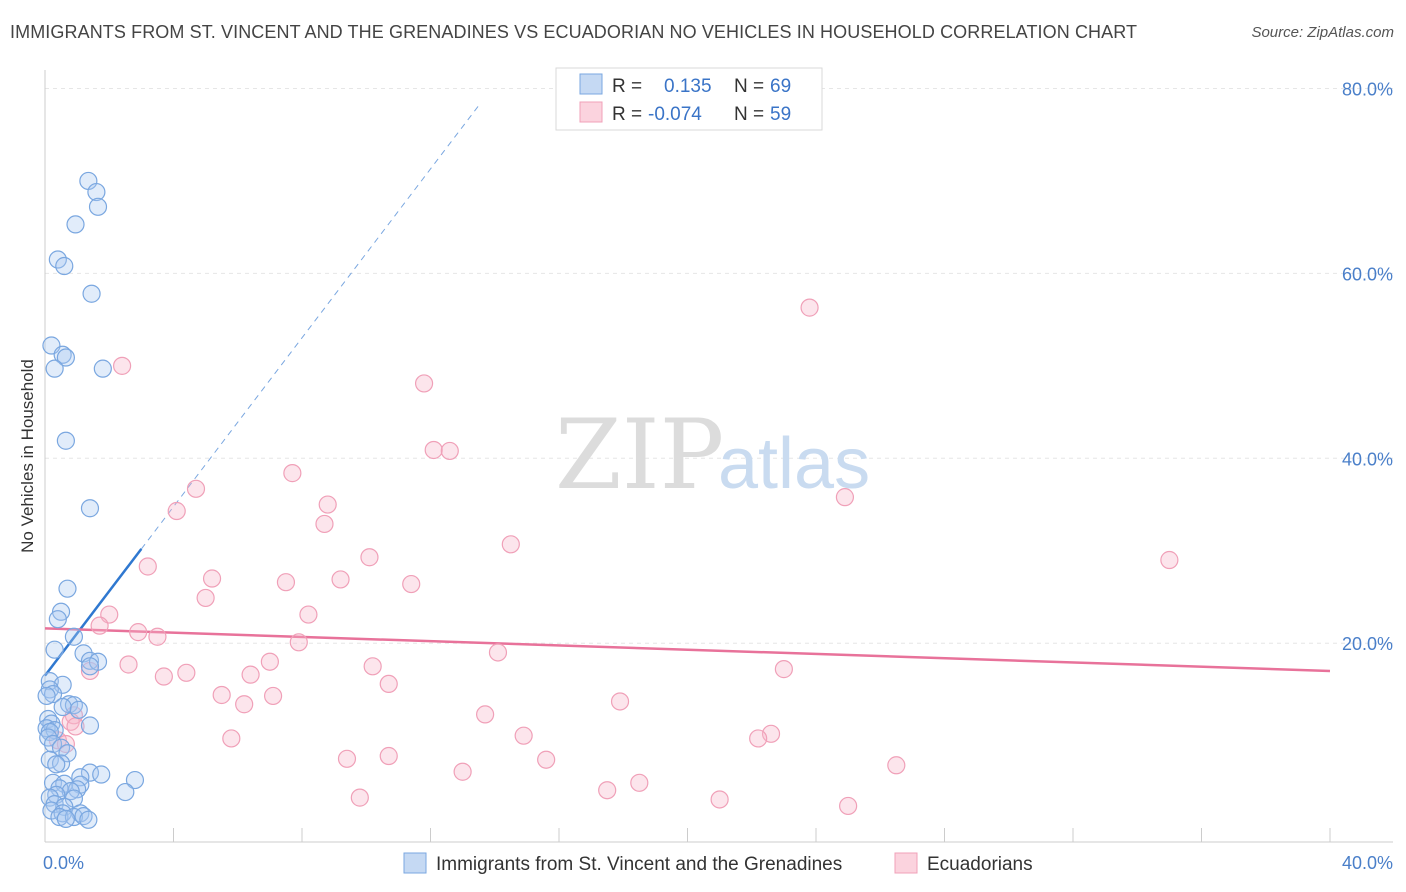 The height and width of the screenshot is (892, 1406). I want to click on watermark-atlas: atlas, so click(794, 464).